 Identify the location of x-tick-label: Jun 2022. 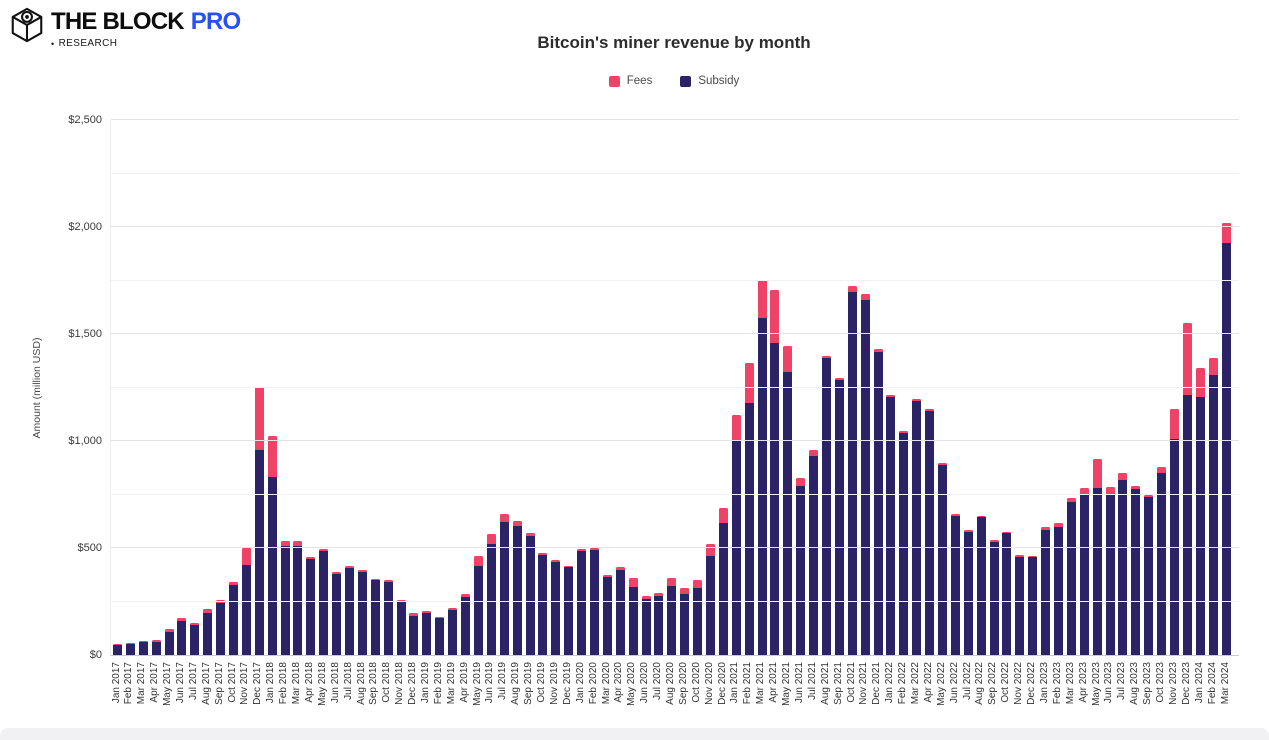
(954, 683).